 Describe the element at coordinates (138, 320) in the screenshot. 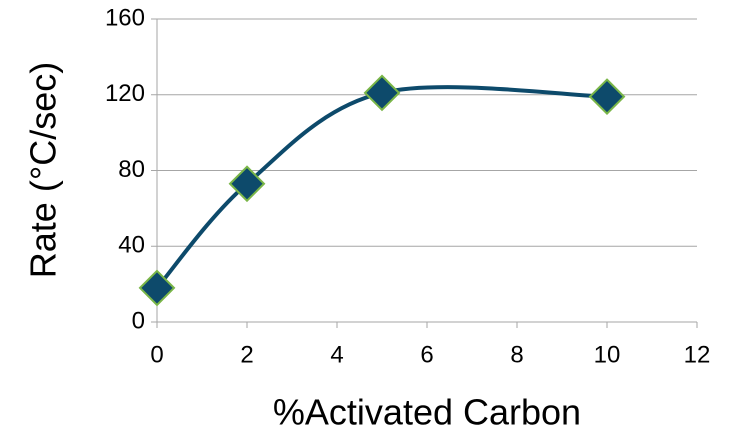

I see `y-tick-label: 0` at that location.